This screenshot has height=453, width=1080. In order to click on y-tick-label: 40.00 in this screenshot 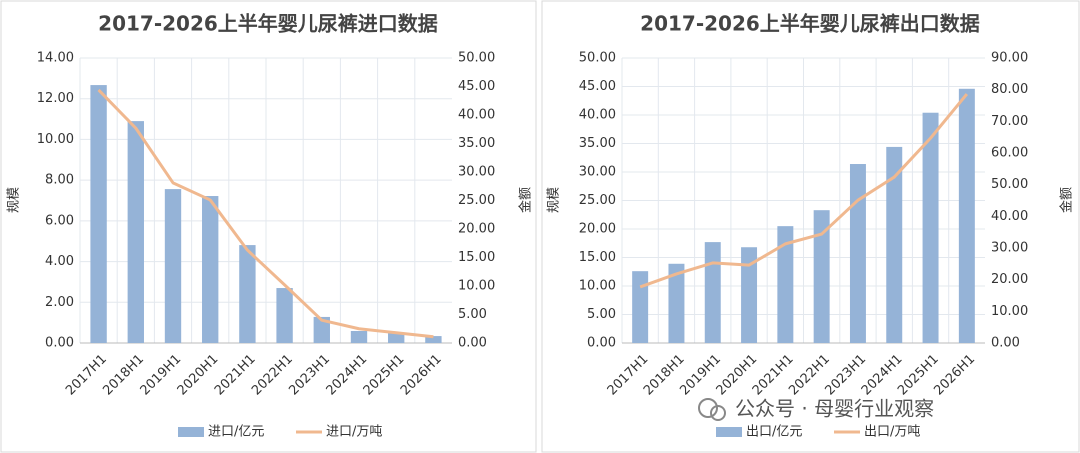, I will do `click(597, 115)`.